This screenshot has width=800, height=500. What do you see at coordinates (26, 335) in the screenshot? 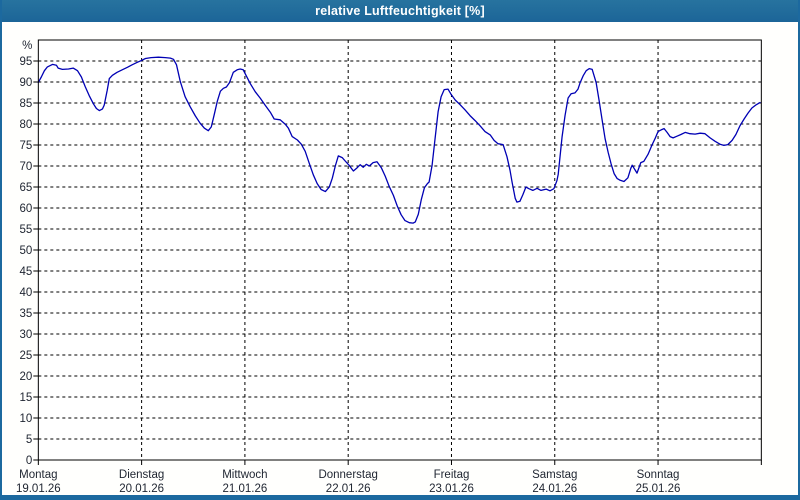
I see `y-tick-label: 30` at bounding box center [26, 335].